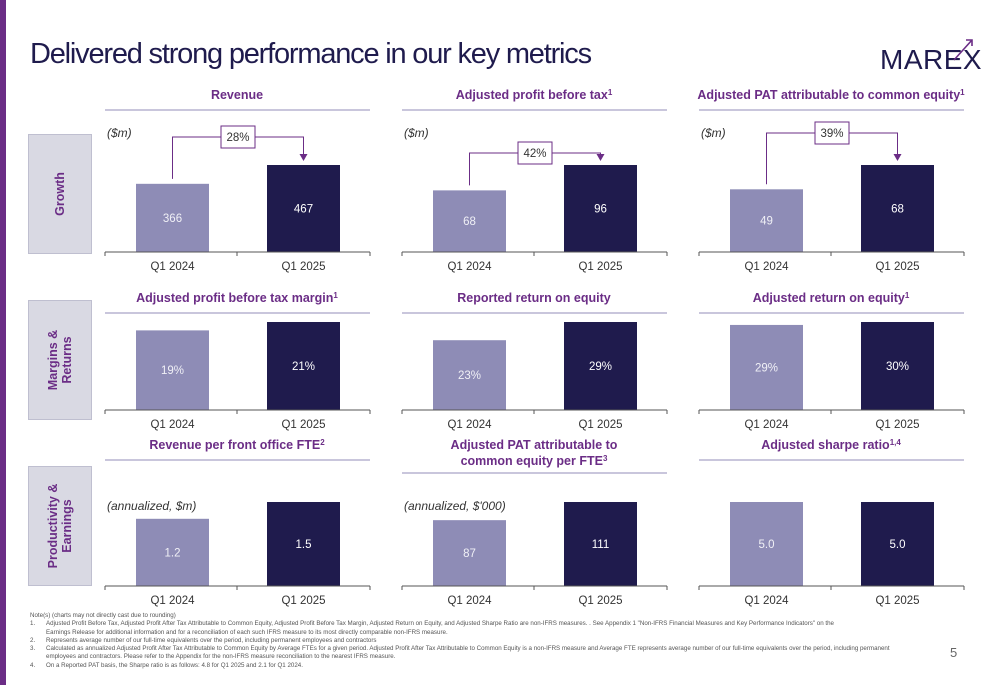  I want to click on chart-title-footnote: 2, so click(322, 442).